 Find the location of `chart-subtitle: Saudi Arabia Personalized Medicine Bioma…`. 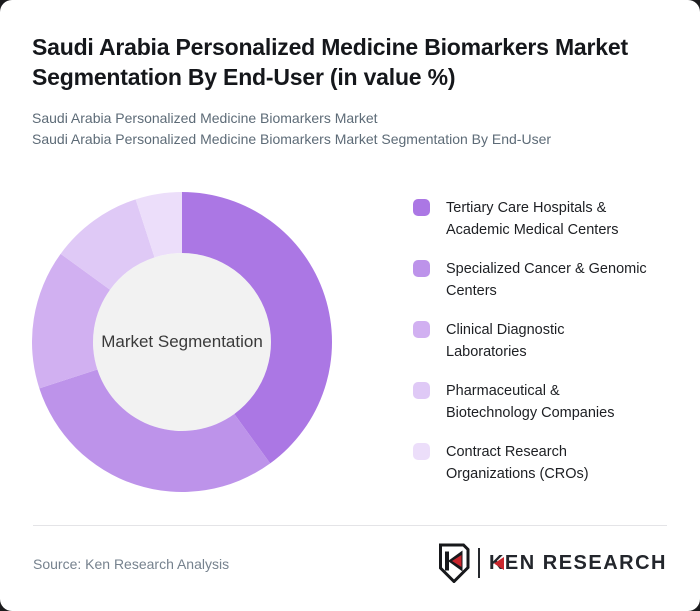

chart-subtitle: Saudi Arabia Personalized Medicine Bioma… is located at coordinates (342, 128).